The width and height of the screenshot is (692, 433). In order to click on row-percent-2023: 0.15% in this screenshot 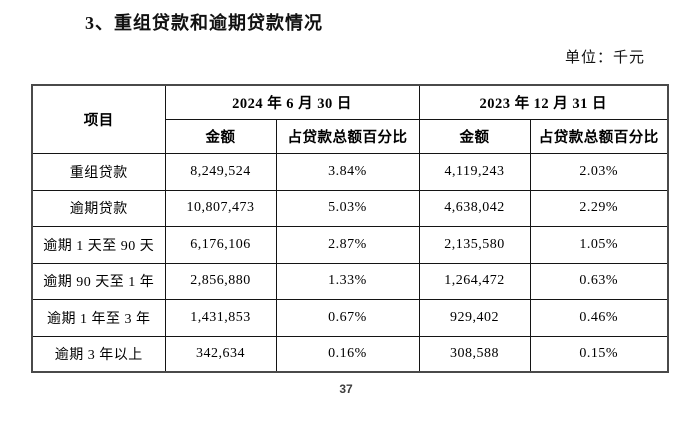, I will do `click(599, 354)`.